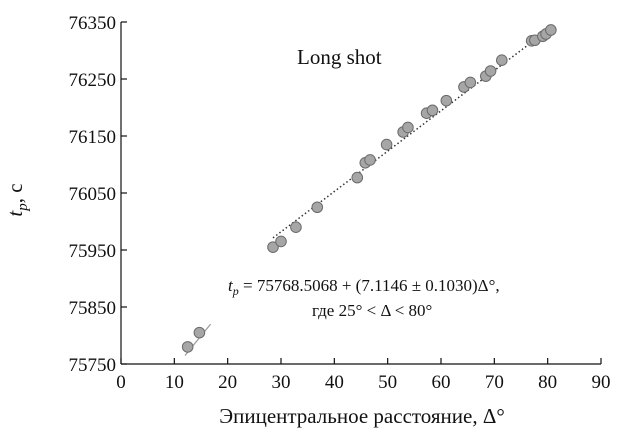  I want to click on x-tick-label: 90, so click(601, 382).